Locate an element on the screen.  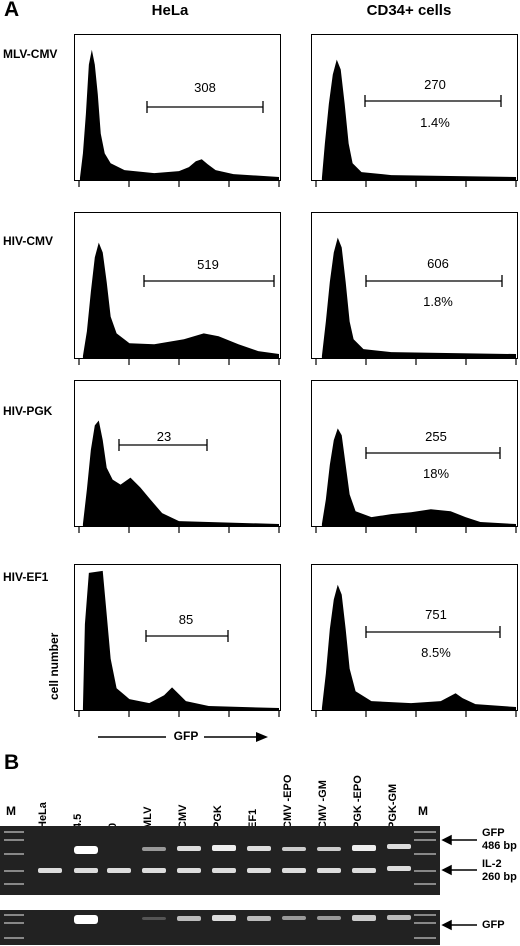
gel-image-bottom is located at coordinates (220, 927).